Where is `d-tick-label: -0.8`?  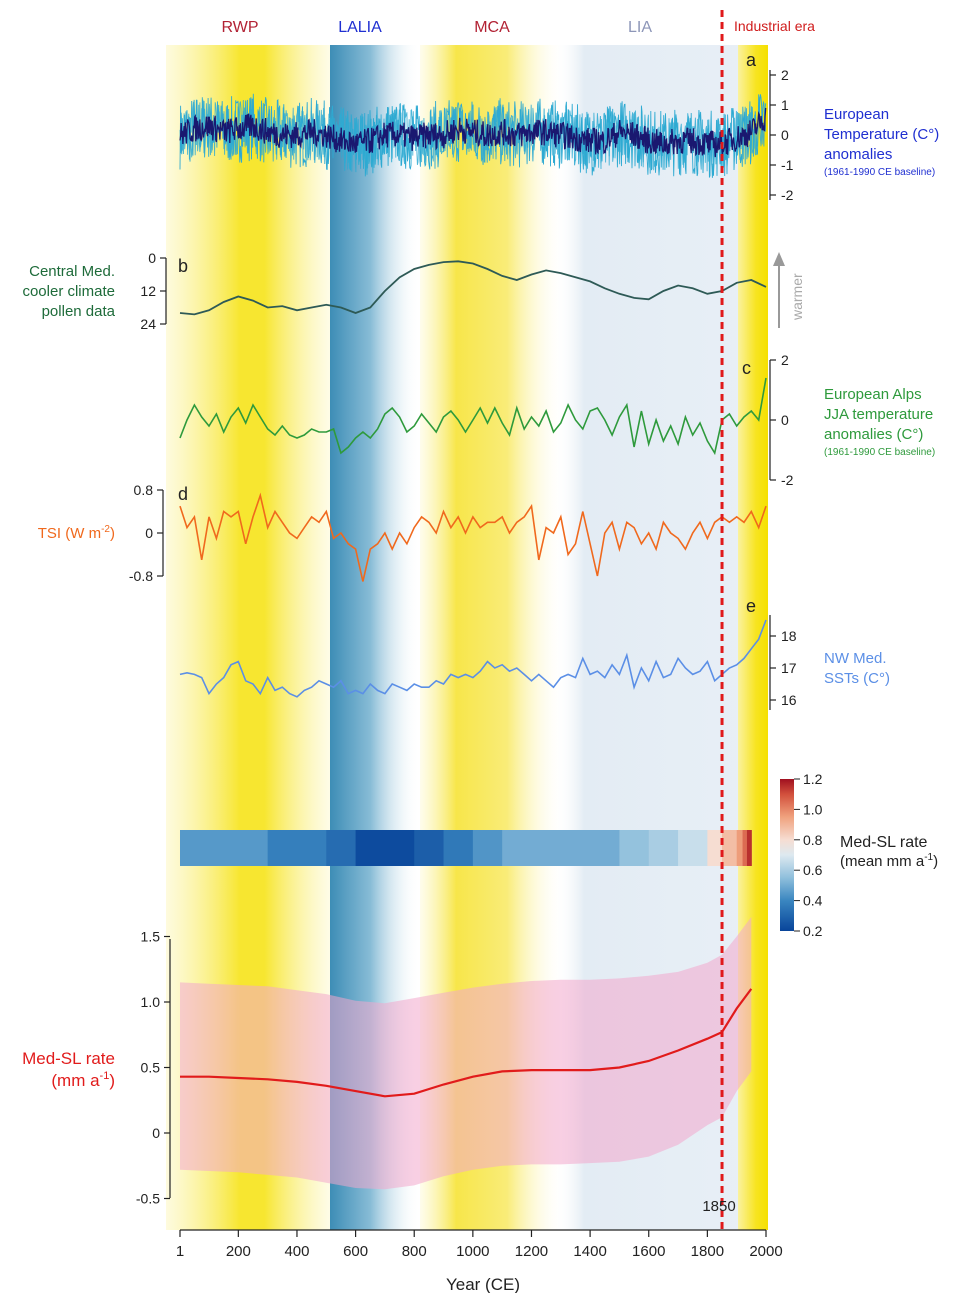
d-tick-label: -0.8 is located at coordinates (141, 576).